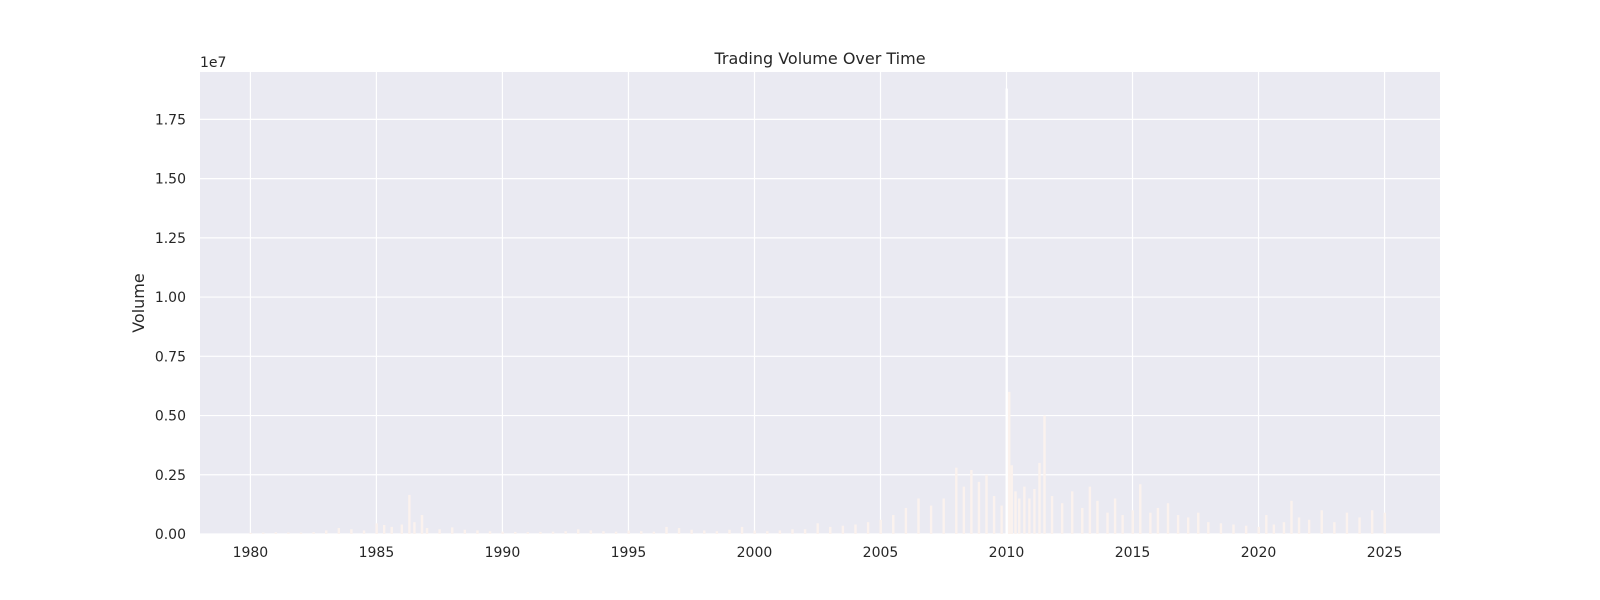  Describe the element at coordinates (1259, 553) in the screenshot. I see `x-tick-label: 2020` at that location.